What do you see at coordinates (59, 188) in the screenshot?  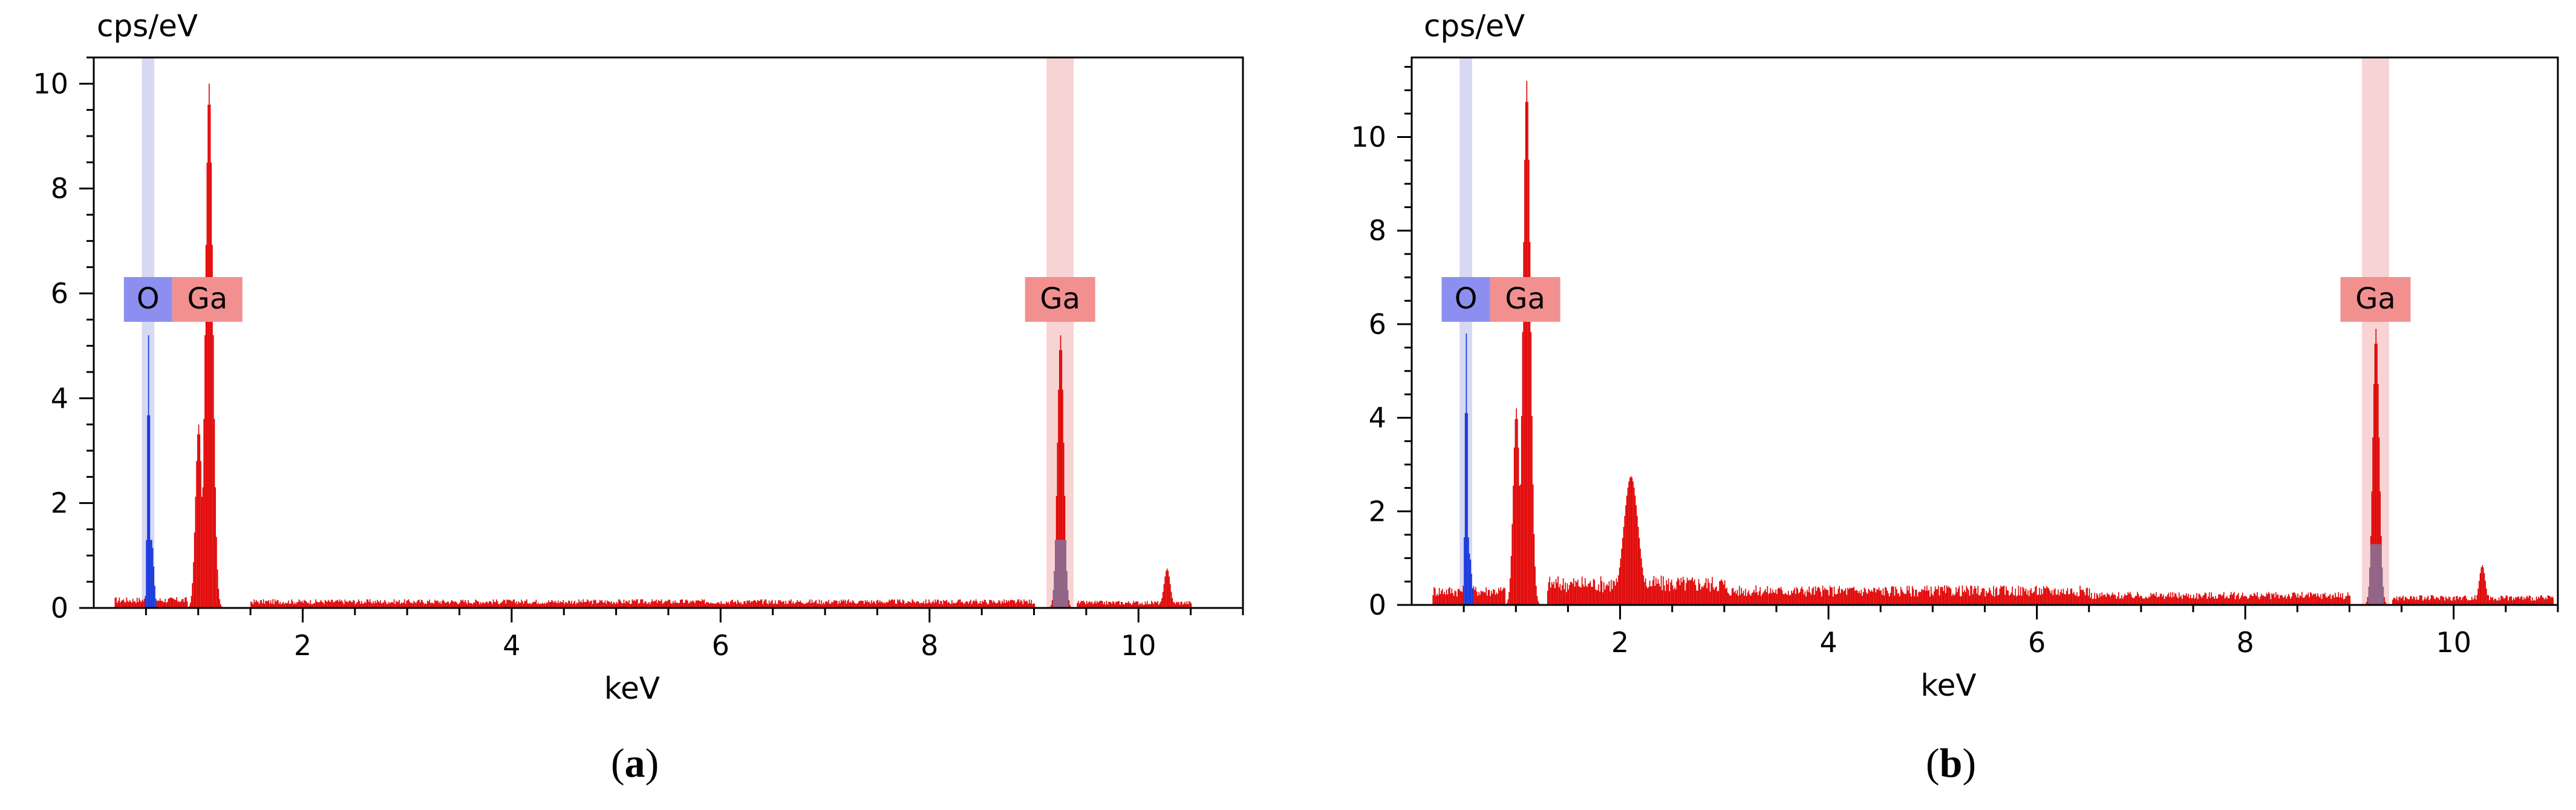 I see `y-tick-label: 8` at bounding box center [59, 188].